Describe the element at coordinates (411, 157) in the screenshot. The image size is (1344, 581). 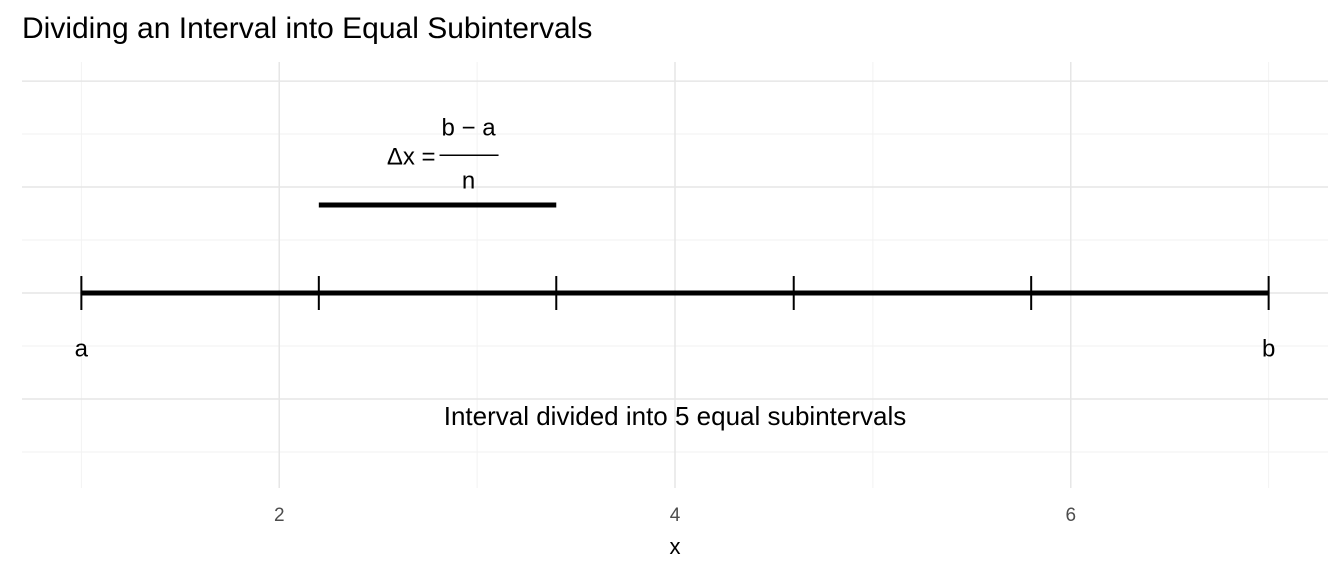
I see `formula-lhs: Δx =` at that location.